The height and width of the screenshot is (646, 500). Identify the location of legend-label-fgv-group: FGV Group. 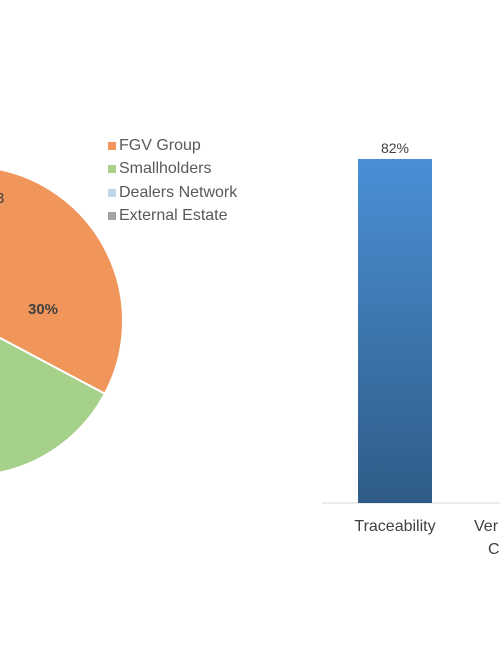
(160, 145).